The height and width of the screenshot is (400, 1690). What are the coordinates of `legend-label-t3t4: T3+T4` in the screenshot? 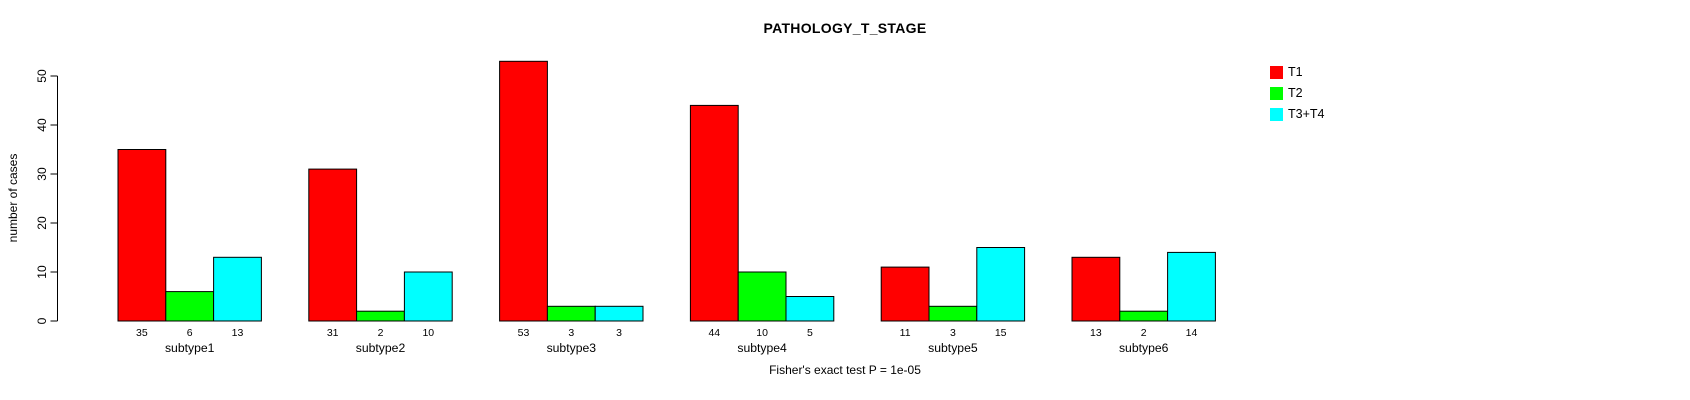 It's located at (1306, 114).